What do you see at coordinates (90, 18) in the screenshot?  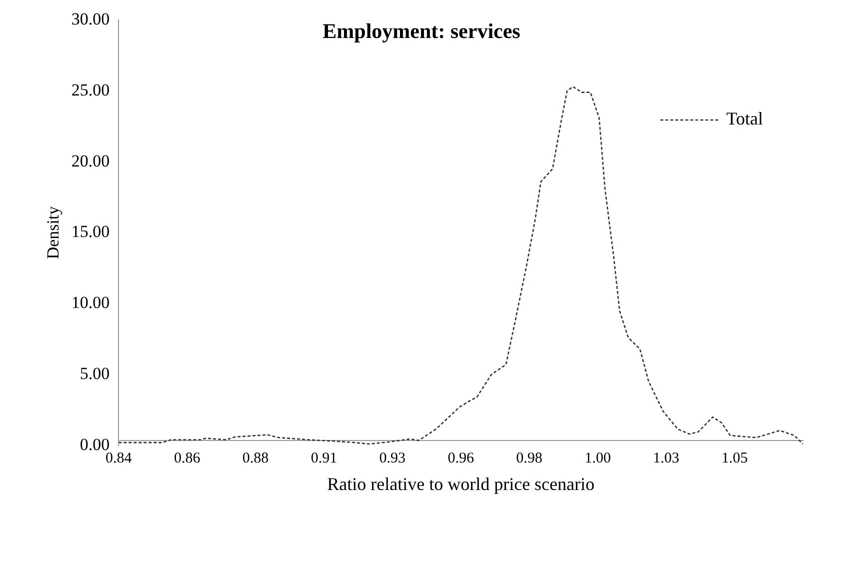 I see `y-tick-label: 30.00` at bounding box center [90, 18].